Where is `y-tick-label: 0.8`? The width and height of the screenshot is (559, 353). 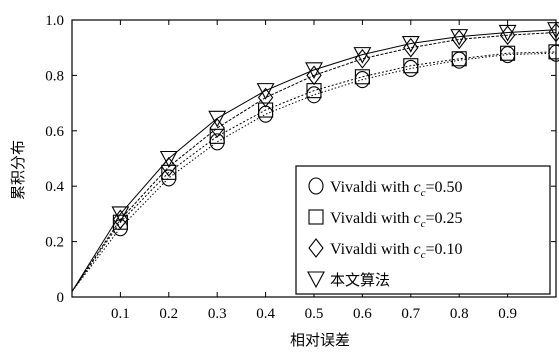 y-tick-label: 0.8 is located at coordinates (54, 76).